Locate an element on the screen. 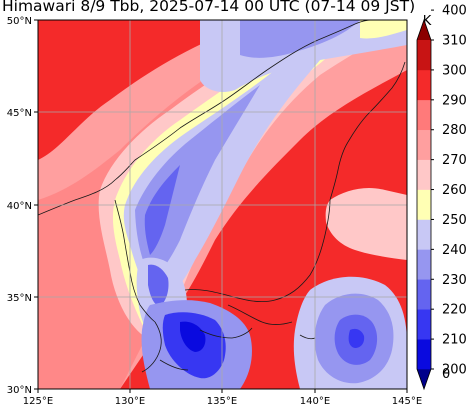 This screenshot has height=409, width=468. colorbar-tick-label: 230 is located at coordinates (454, 280).